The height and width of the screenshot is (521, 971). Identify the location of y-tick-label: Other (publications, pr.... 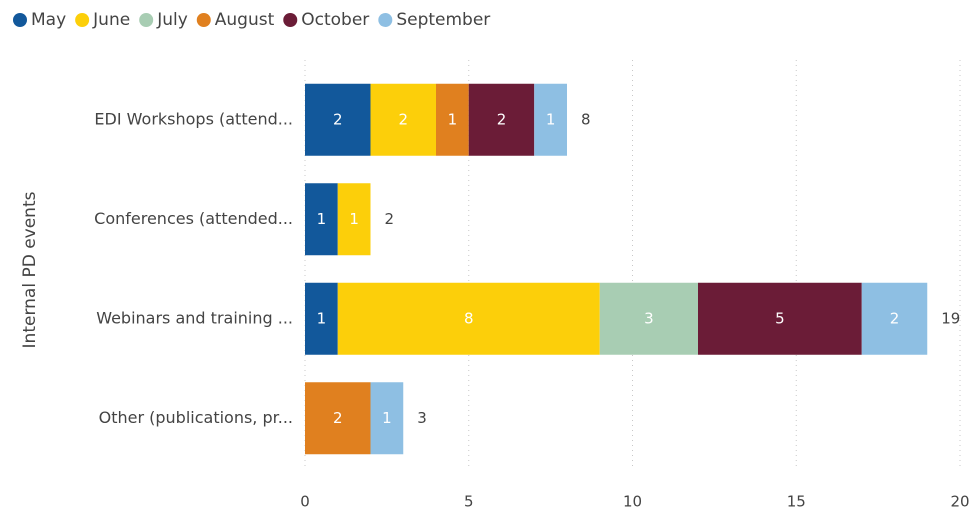
(196, 417).